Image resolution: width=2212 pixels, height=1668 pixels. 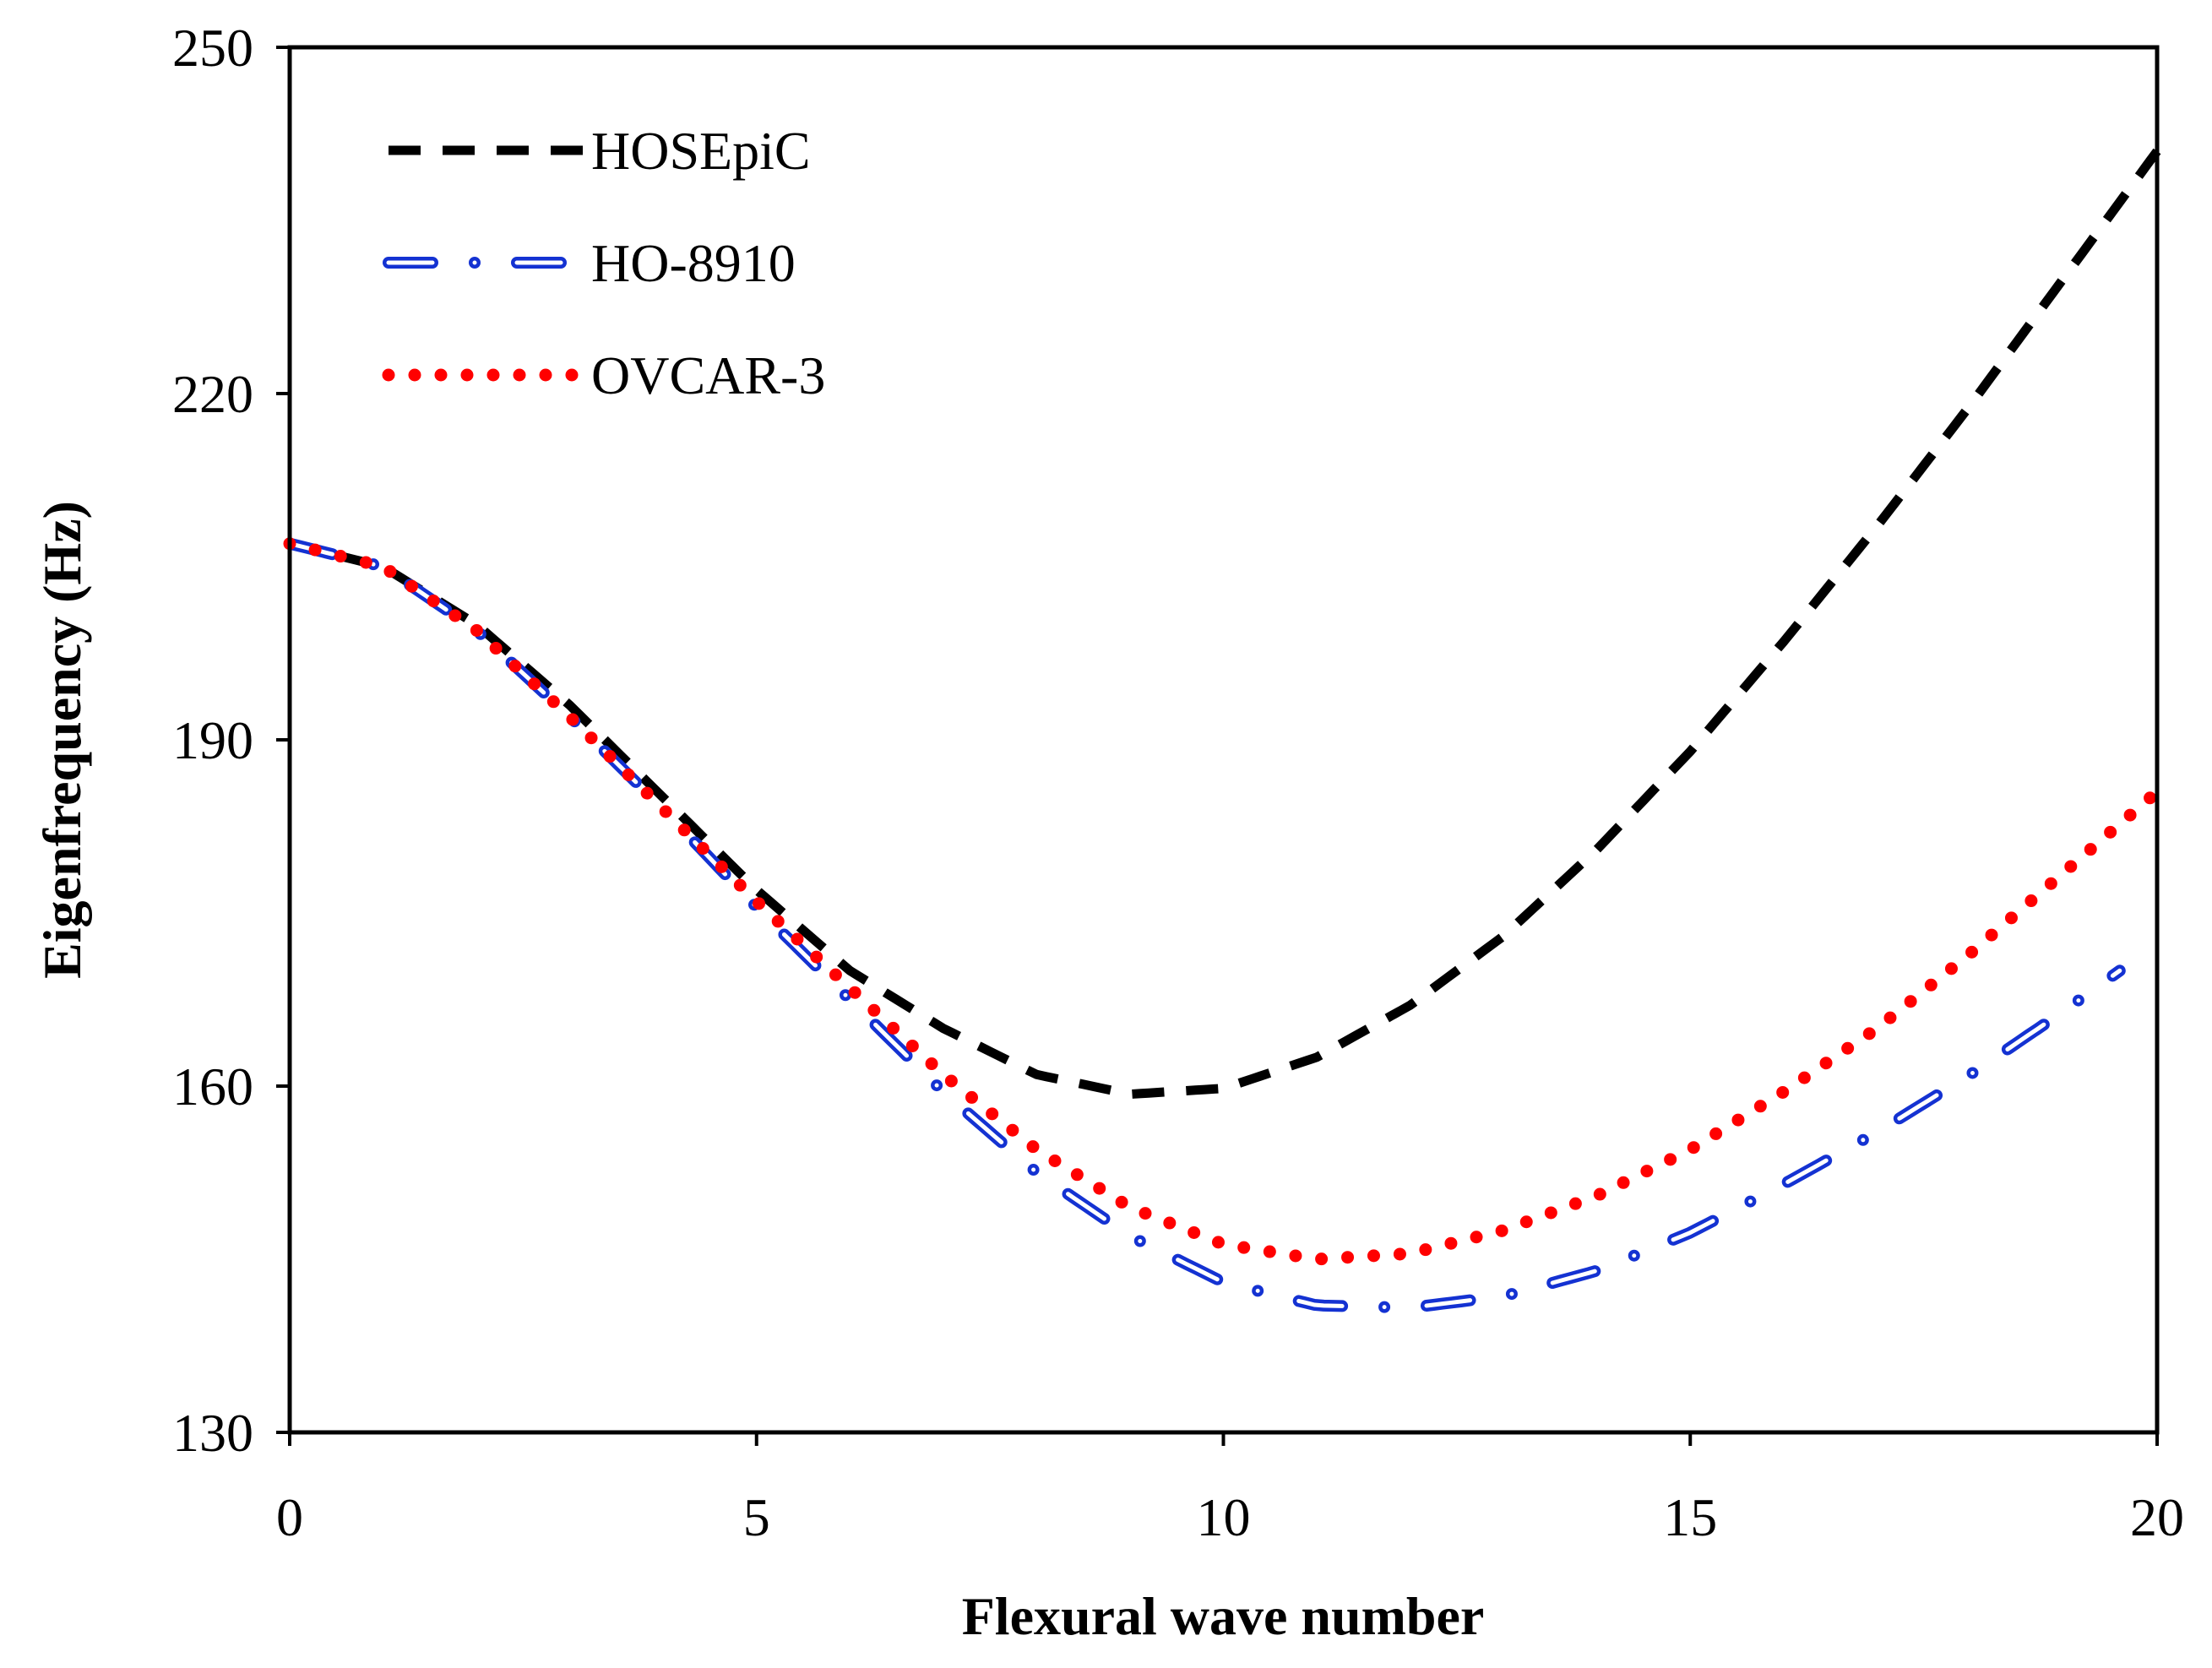 What do you see at coordinates (212, 48) in the screenshot?
I see `y-tick-label: 250` at bounding box center [212, 48].